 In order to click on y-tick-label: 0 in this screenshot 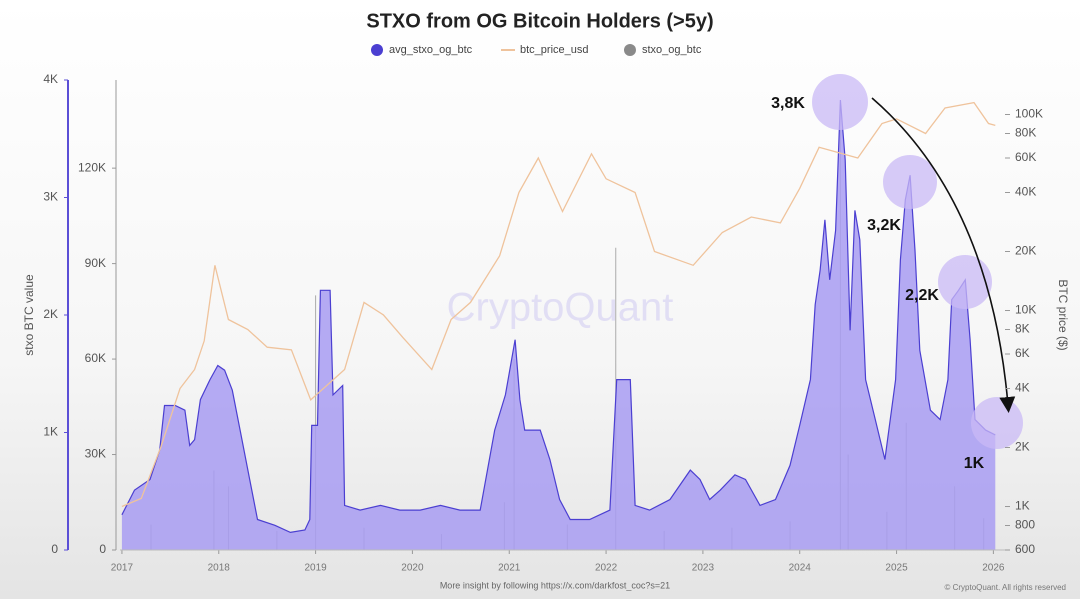, I will do `click(54, 549)`.